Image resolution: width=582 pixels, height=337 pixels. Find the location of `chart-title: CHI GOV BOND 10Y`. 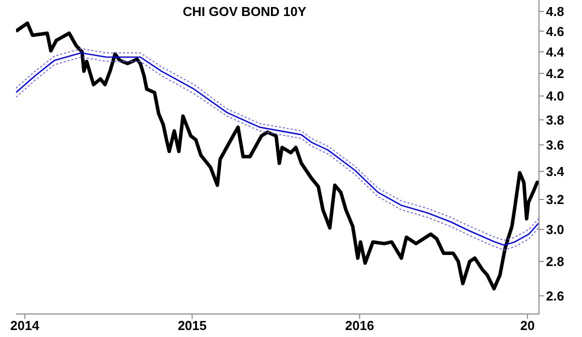

chart-title: CHI GOV BOND 10Y is located at coordinates (245, 11).